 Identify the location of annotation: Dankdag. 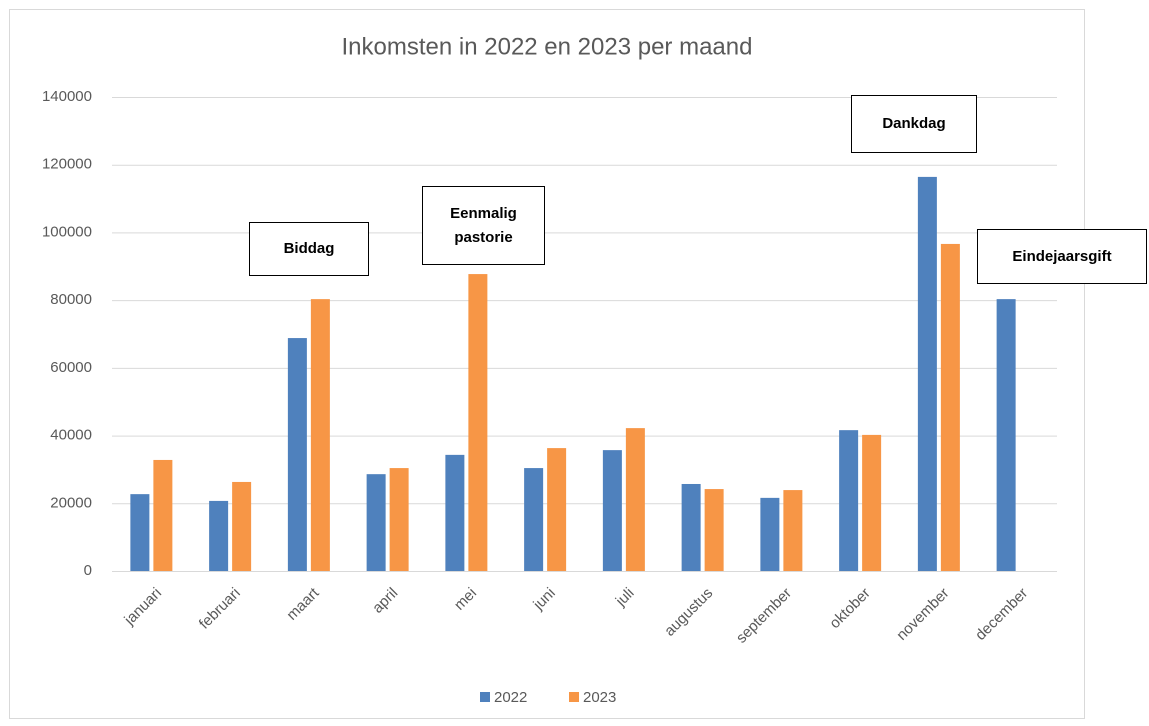
(914, 124).